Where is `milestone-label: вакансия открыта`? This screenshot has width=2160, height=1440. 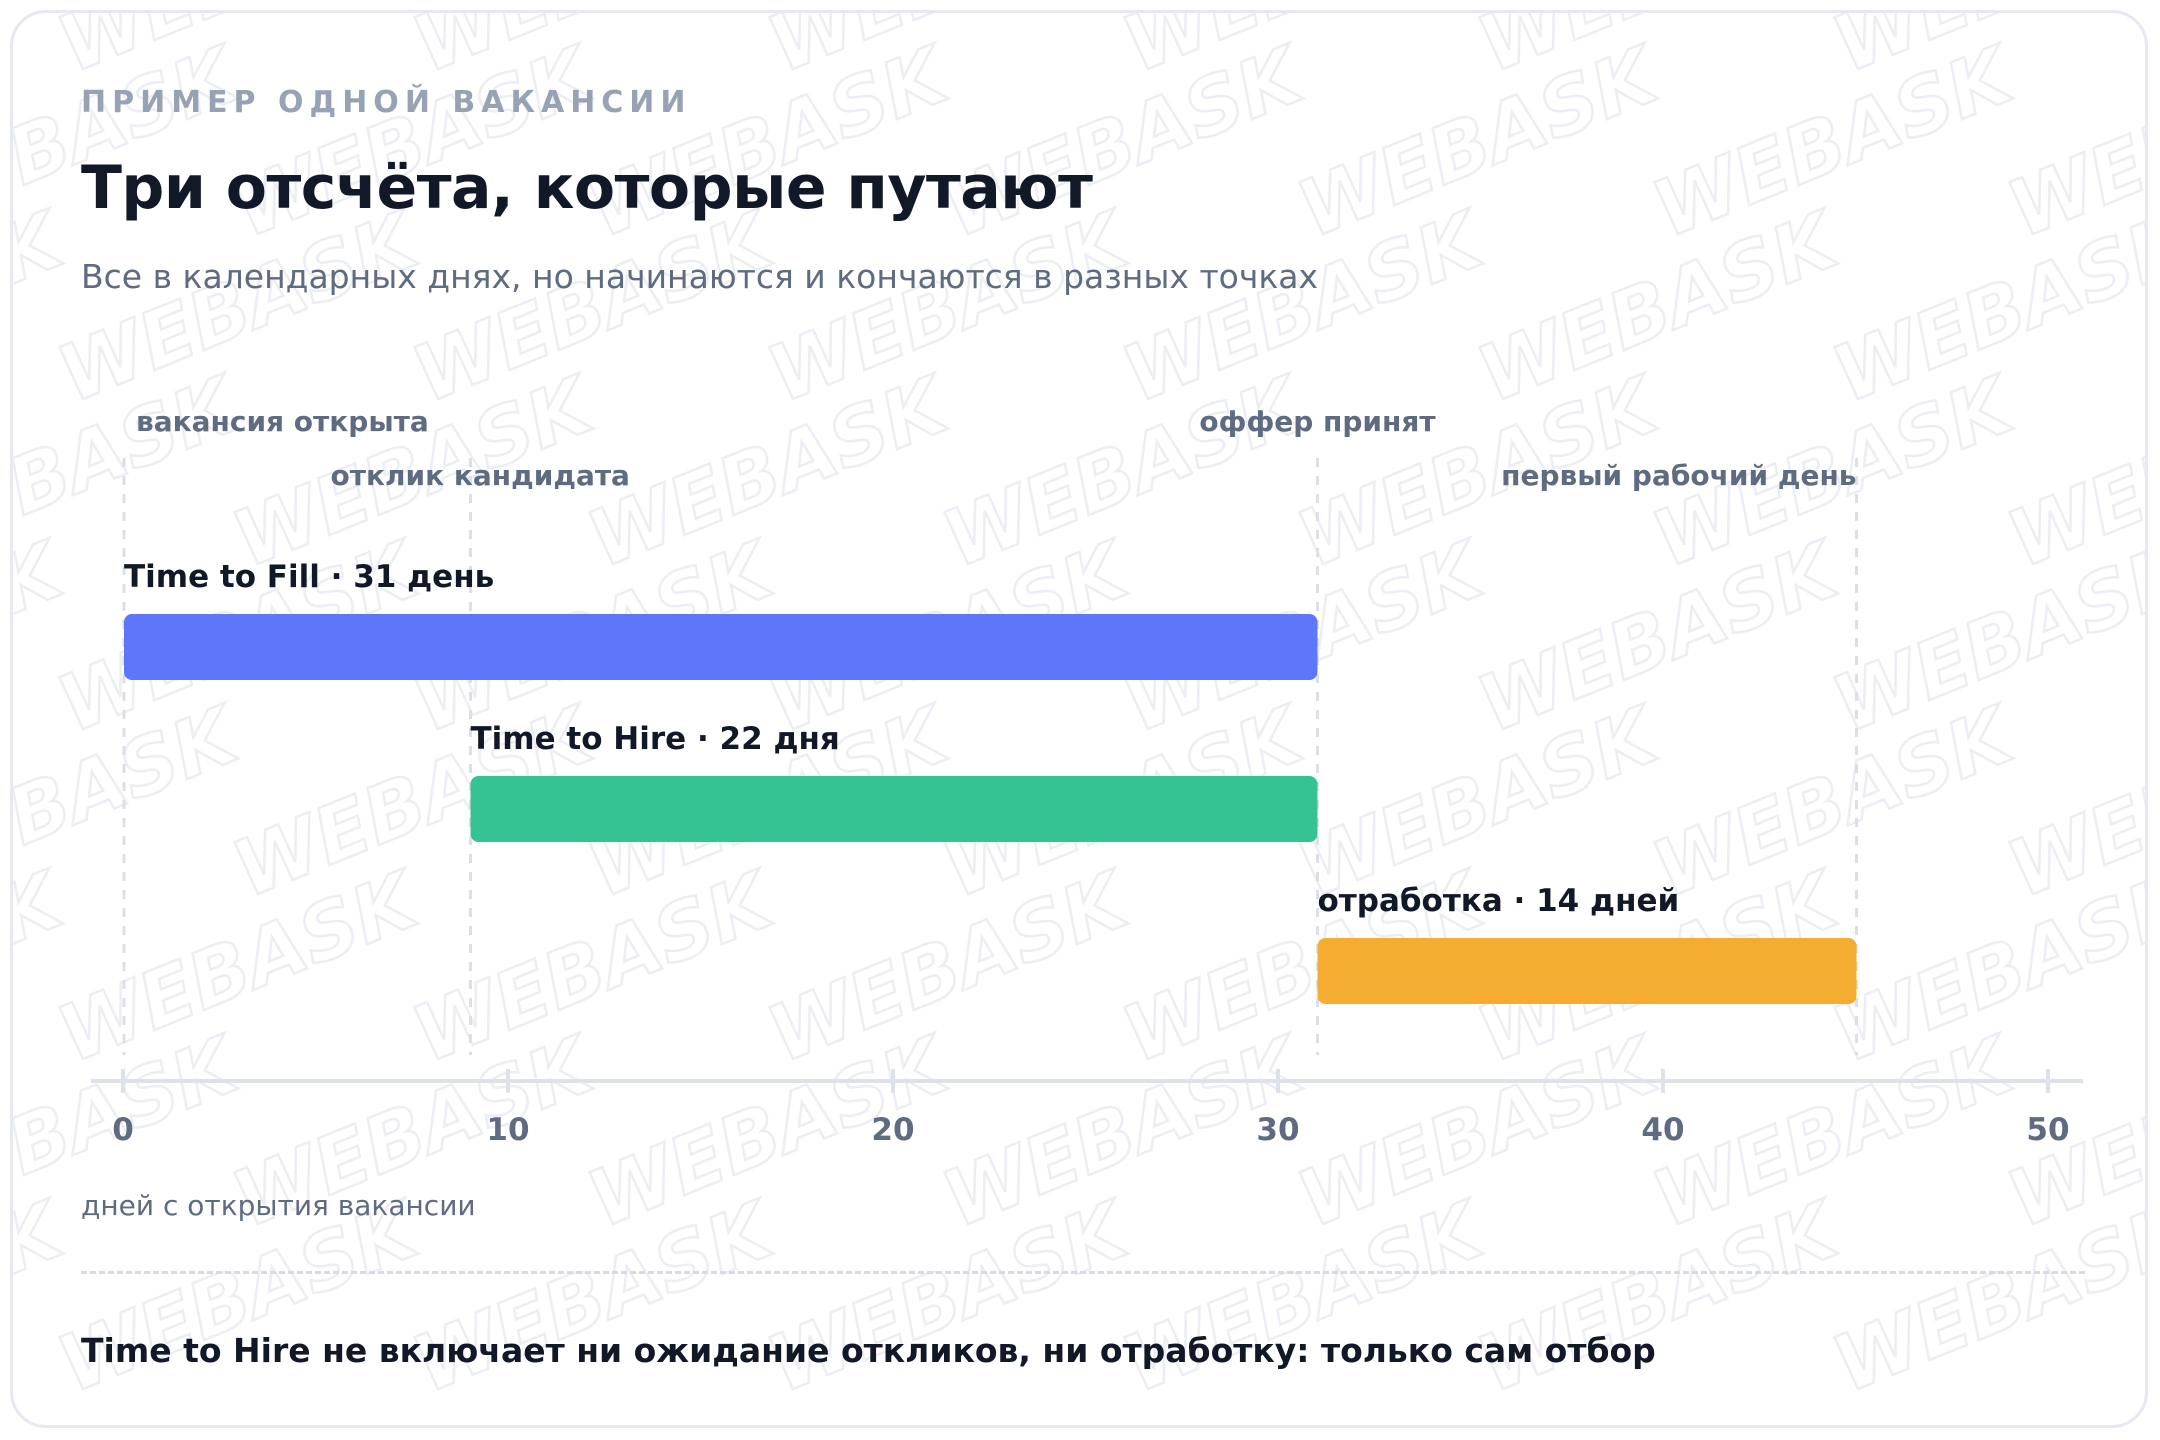 milestone-label: вакансия открыта is located at coordinates (282, 421).